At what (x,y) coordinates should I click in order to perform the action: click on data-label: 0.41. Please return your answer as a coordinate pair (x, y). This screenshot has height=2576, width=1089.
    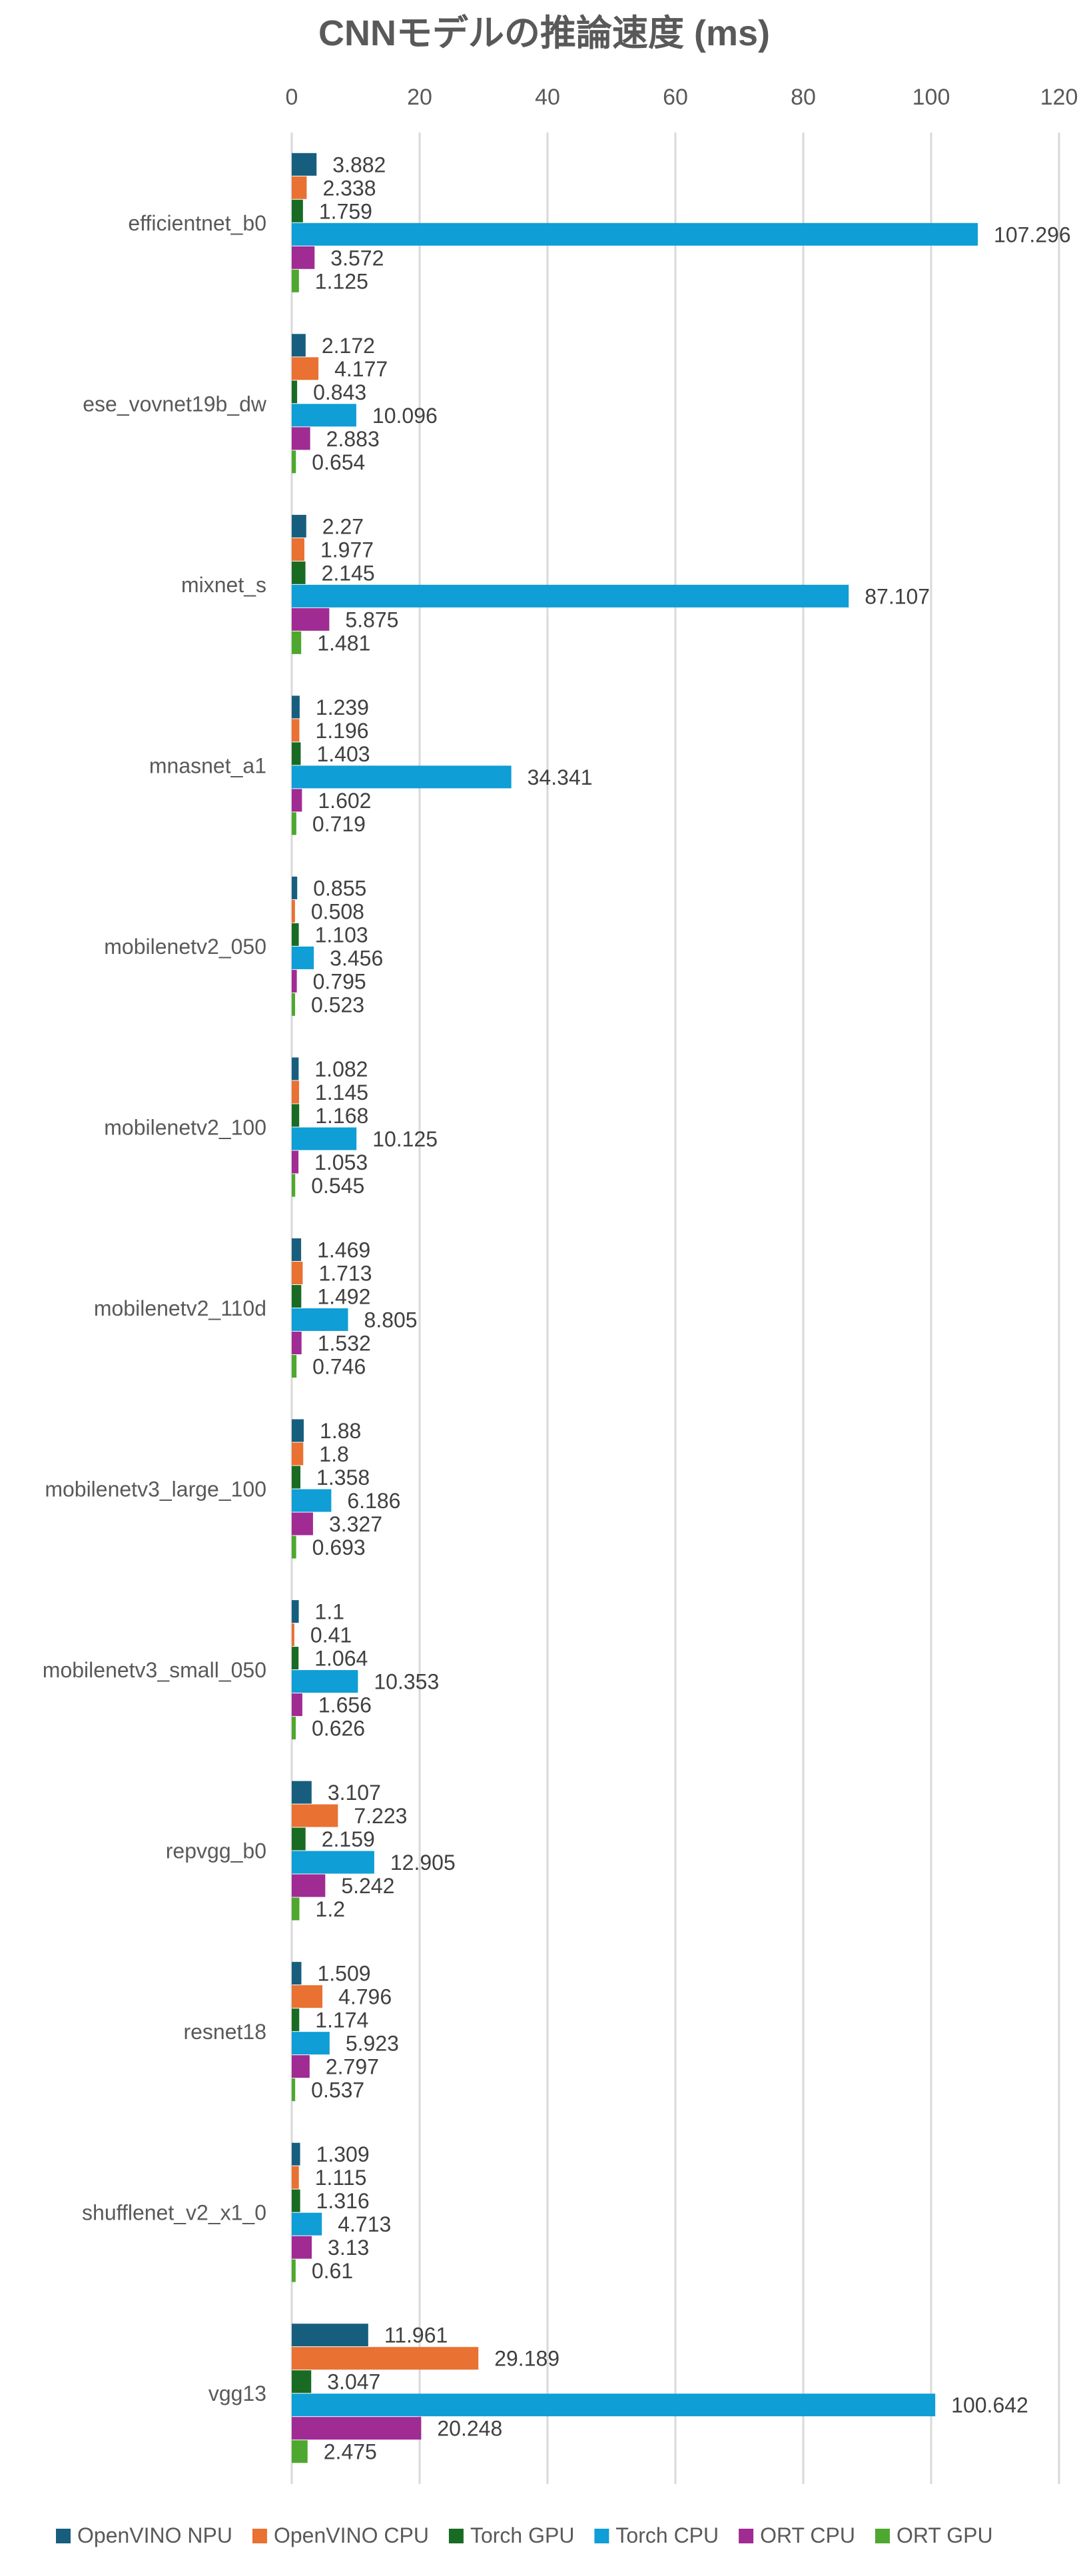
    Looking at the image, I should click on (331, 1635).